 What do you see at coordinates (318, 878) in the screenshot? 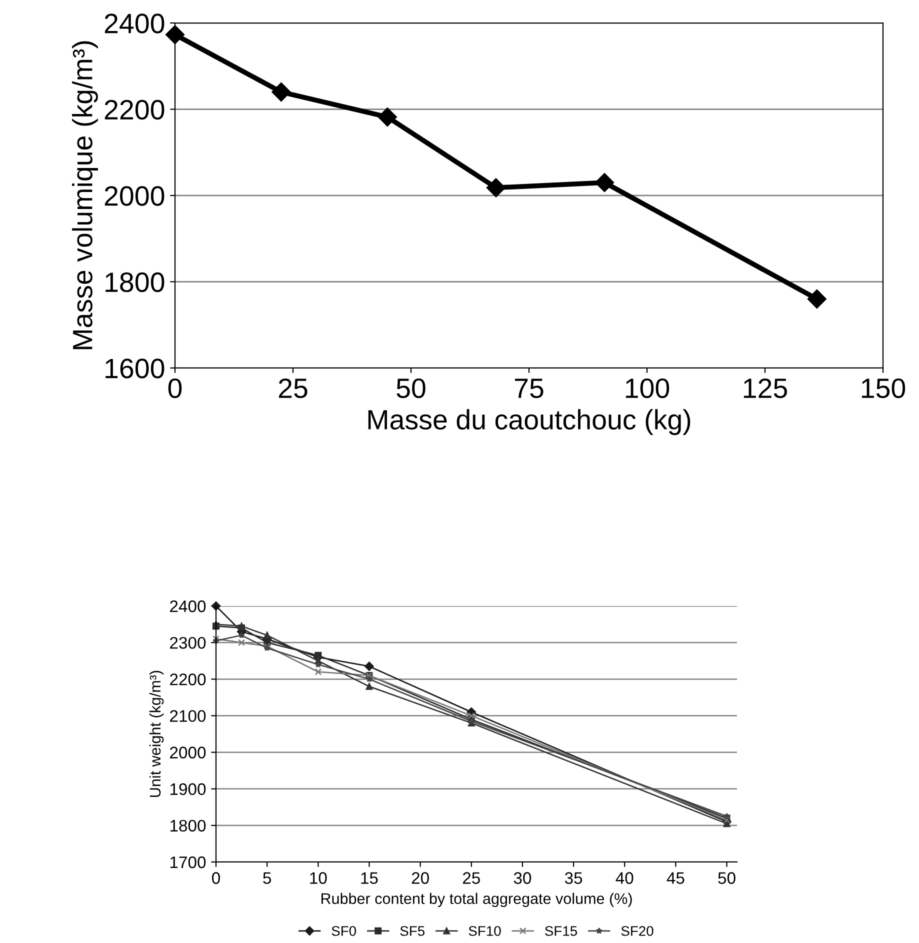
I see `x-tick-label: 10` at bounding box center [318, 878].